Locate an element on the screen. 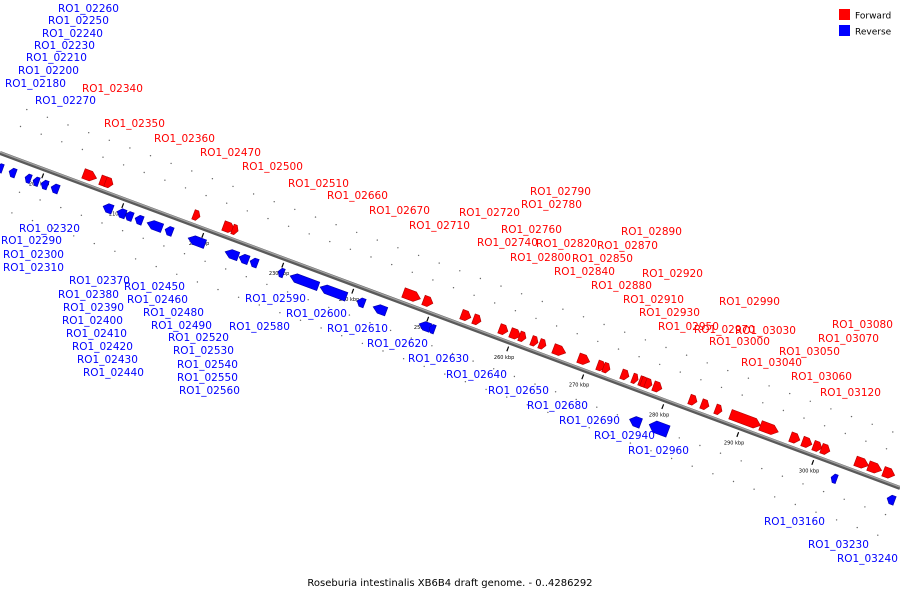 Image resolution: width=900 pixels, height=600 pixels. reverse-gene-label: RO1_02430 is located at coordinates (107, 360).